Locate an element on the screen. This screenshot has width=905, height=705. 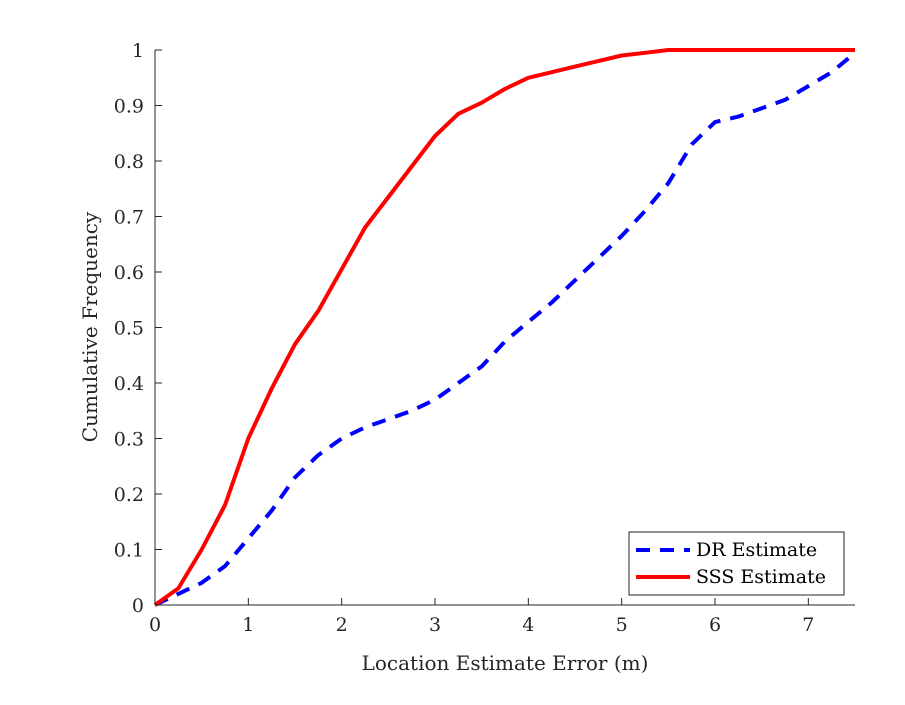
x-tick-label: 1 is located at coordinates (248, 625).